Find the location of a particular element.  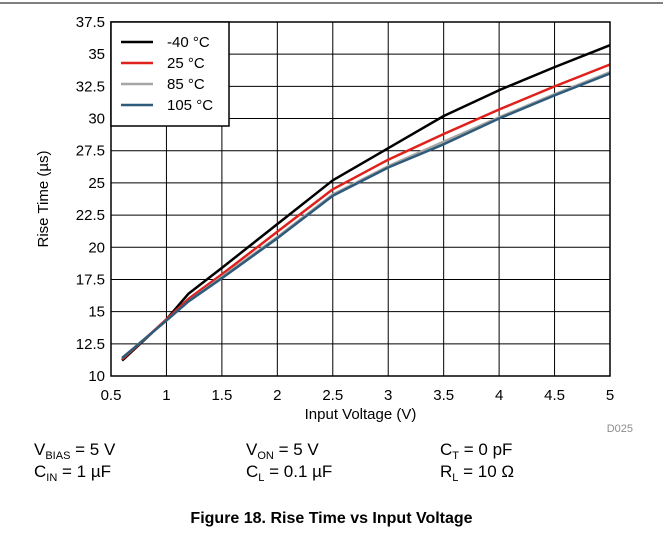

x-tick-label: 1 is located at coordinates (166, 395).